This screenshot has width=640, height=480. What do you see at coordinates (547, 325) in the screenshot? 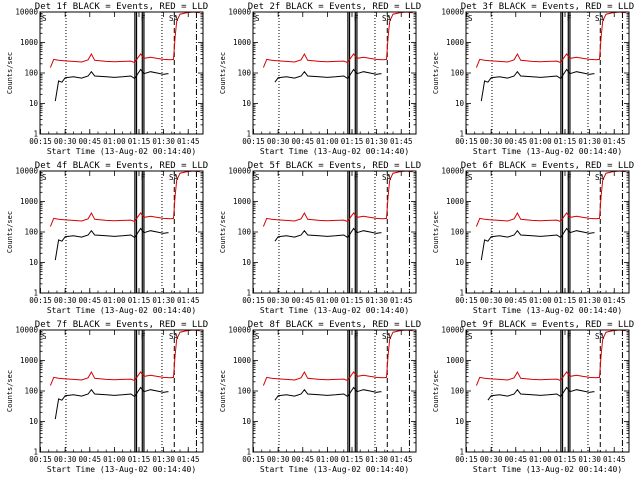
I see `panel-title: Det 9f BLACK = Events, RED = LLD` at bounding box center [547, 325].